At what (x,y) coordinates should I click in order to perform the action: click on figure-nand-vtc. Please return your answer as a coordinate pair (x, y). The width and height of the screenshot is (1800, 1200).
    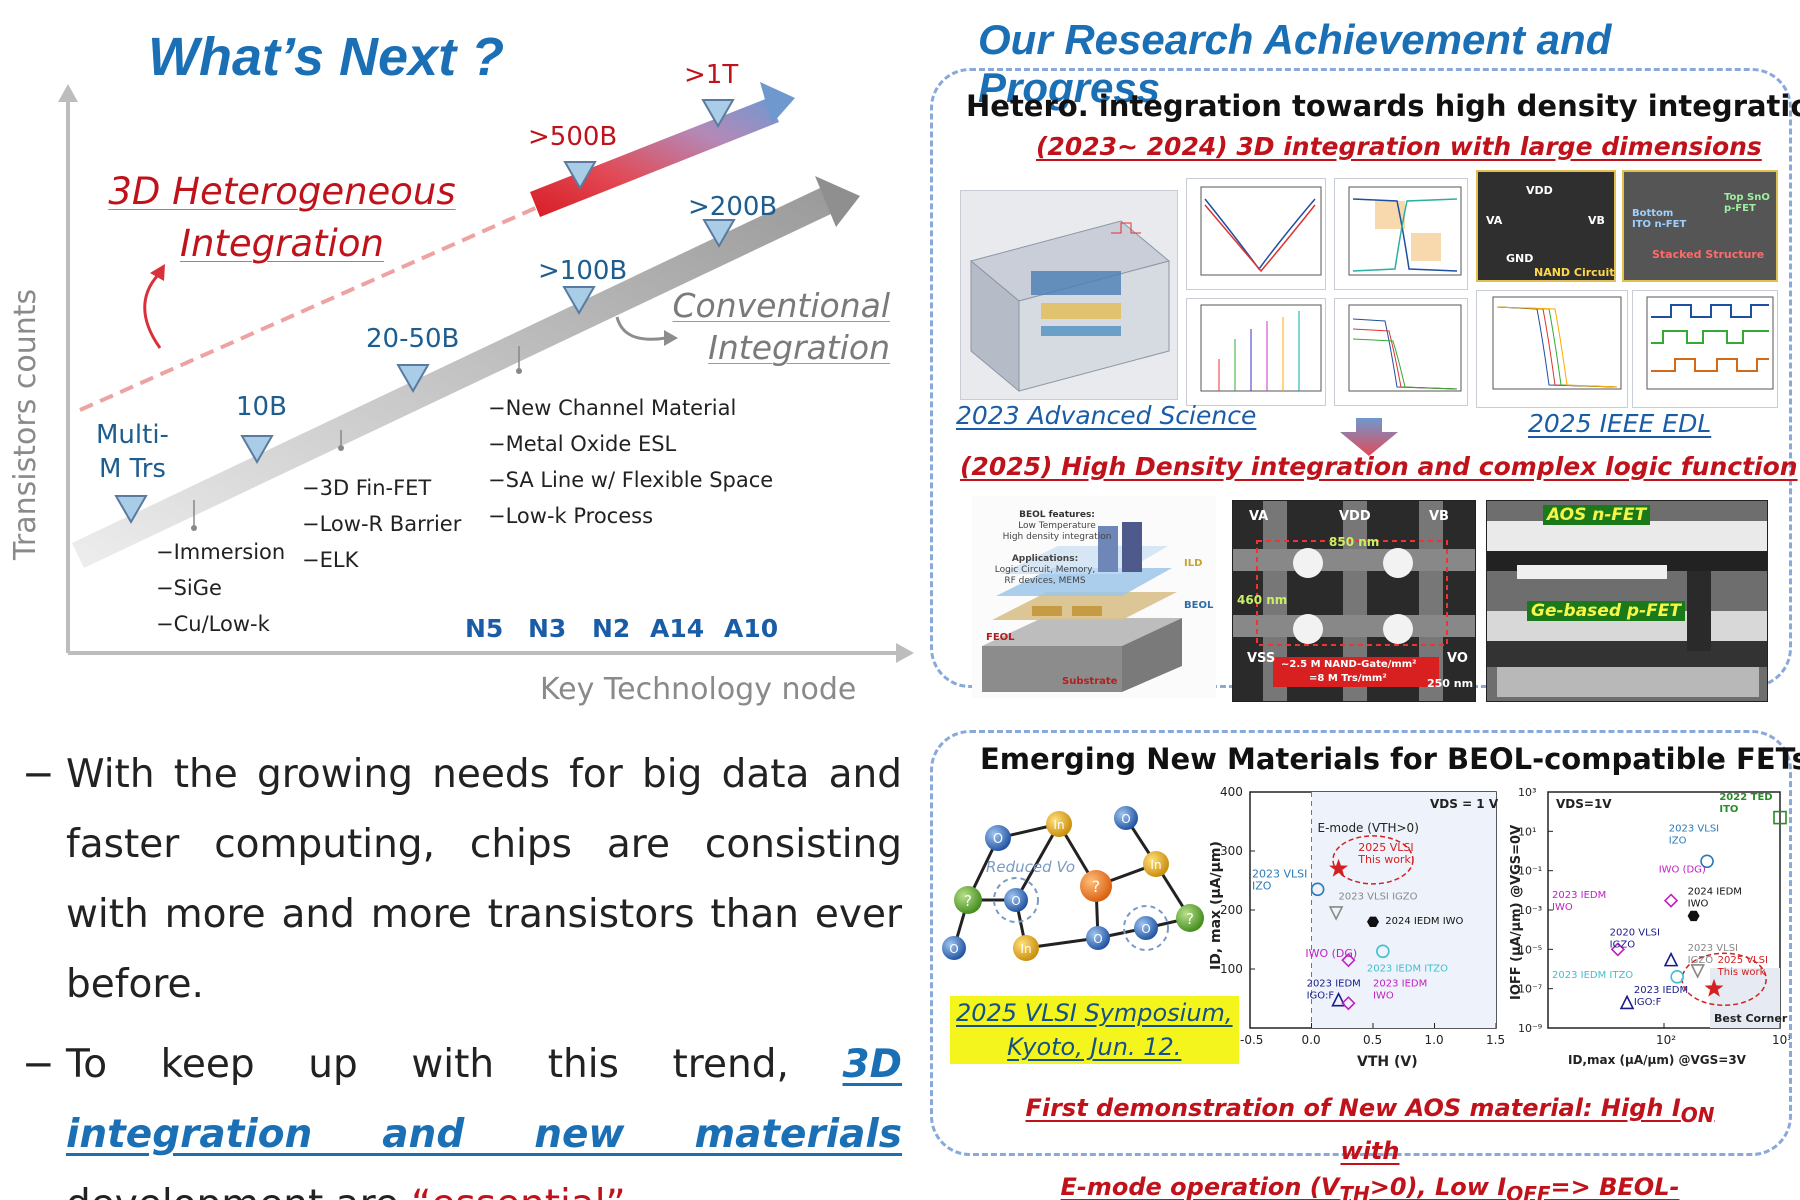
    Looking at the image, I should click on (1552, 349).